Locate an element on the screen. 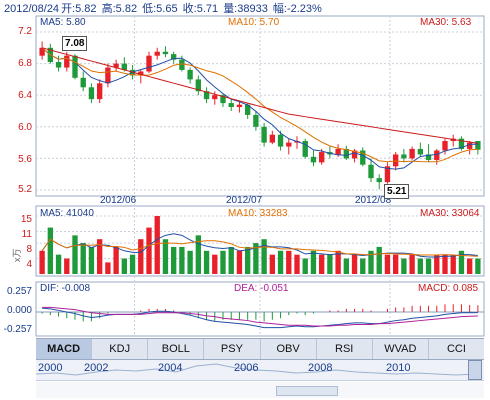 The image size is (490, 400). scrollbar-thumb is located at coordinates (307, 391).